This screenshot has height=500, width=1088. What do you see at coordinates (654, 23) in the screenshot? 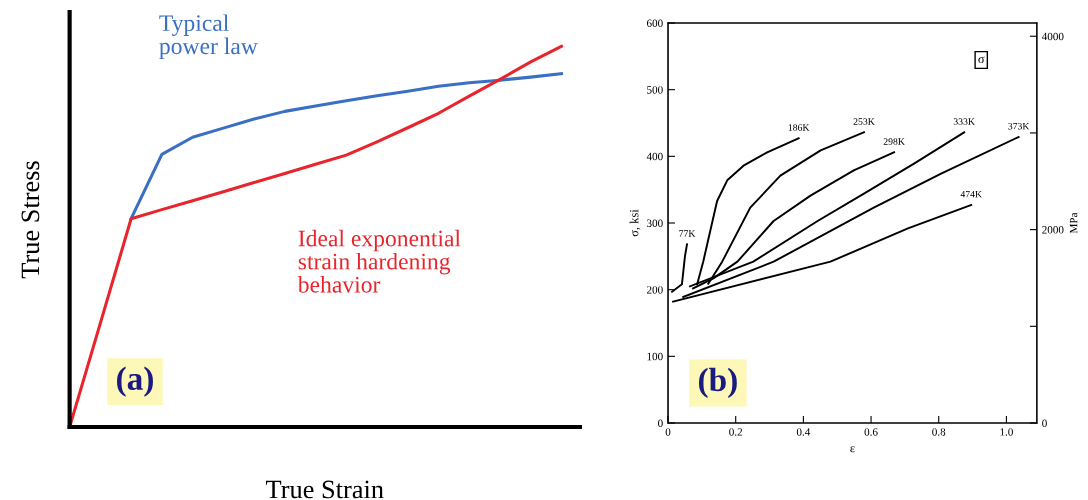
I see `y-tick-label: 600` at bounding box center [654, 23].